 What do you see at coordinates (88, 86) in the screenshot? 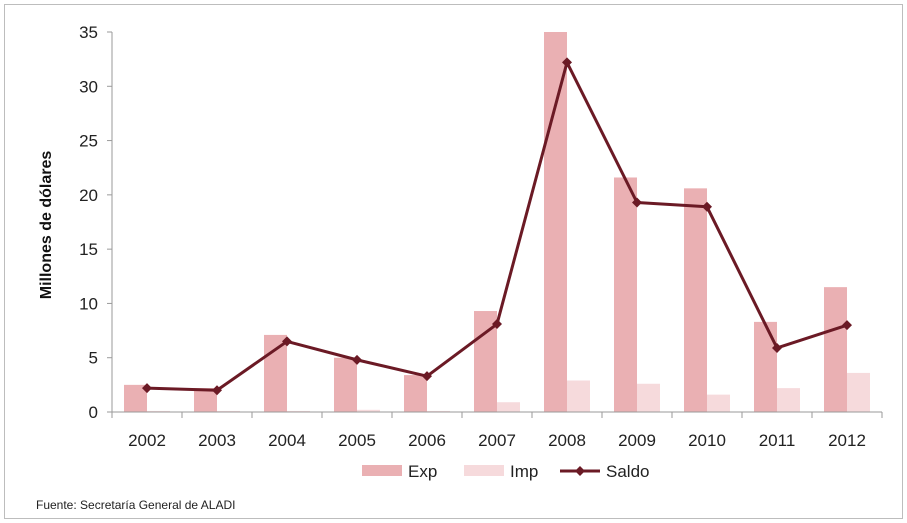
I see `y-tick-label: 30` at bounding box center [88, 86].